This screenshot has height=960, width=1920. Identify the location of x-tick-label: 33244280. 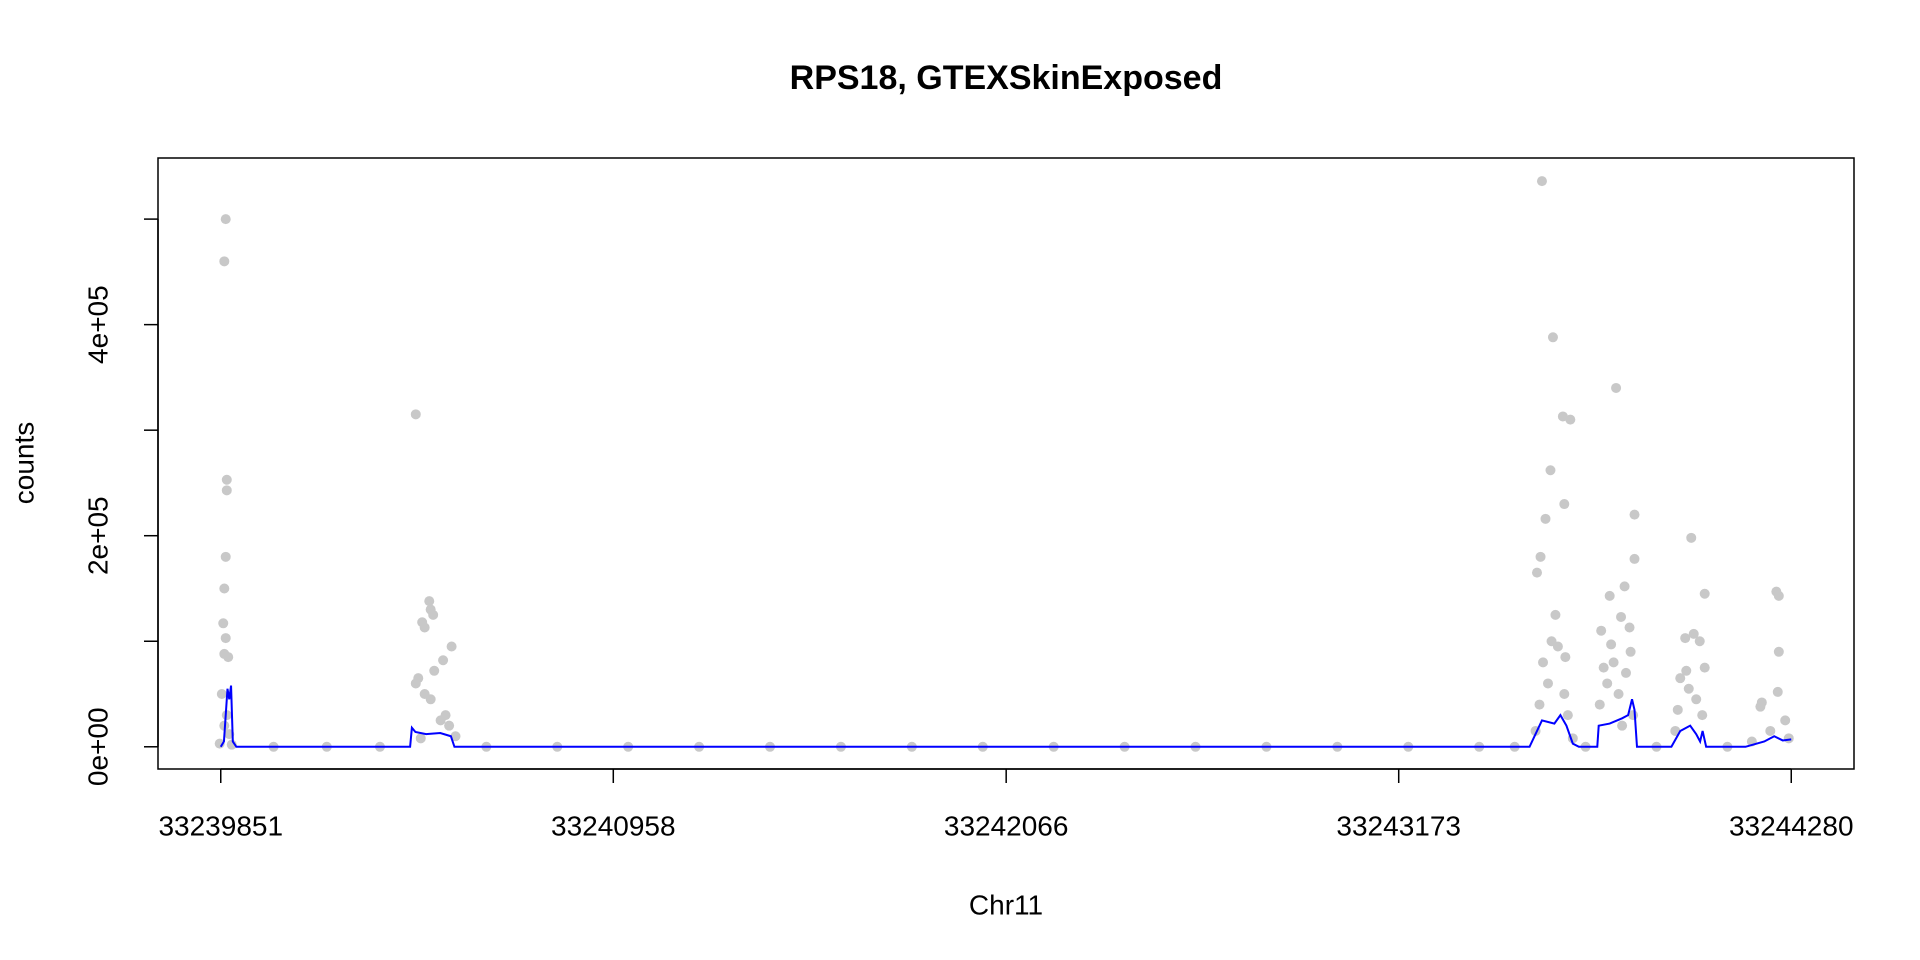
(1791, 825).